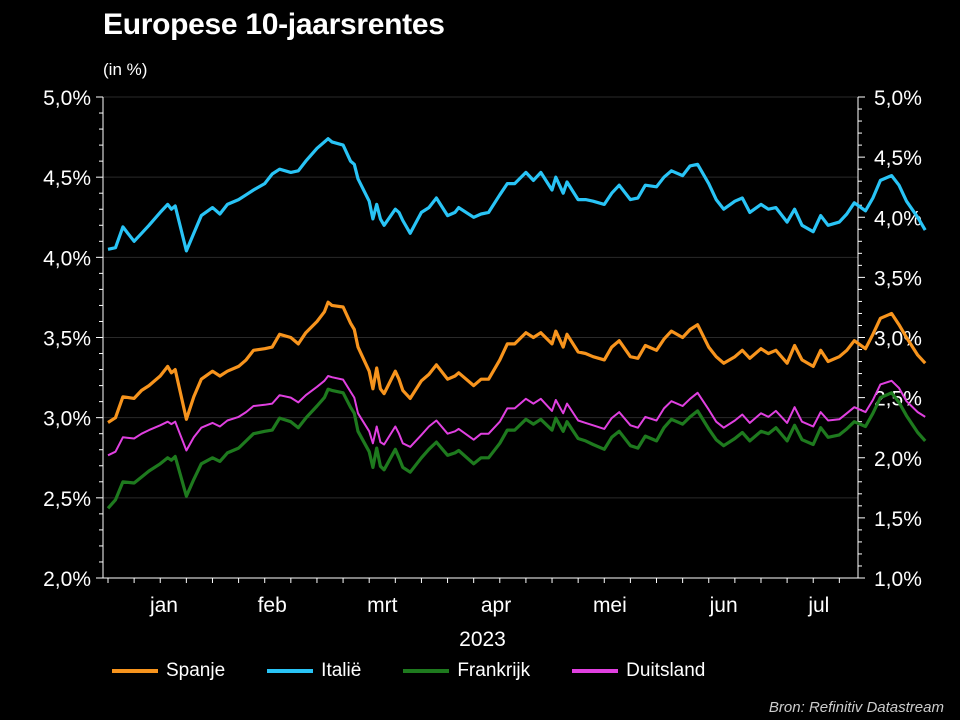 The image size is (960, 720). I want to click on left-tick-label: 4,5%, so click(67, 178).